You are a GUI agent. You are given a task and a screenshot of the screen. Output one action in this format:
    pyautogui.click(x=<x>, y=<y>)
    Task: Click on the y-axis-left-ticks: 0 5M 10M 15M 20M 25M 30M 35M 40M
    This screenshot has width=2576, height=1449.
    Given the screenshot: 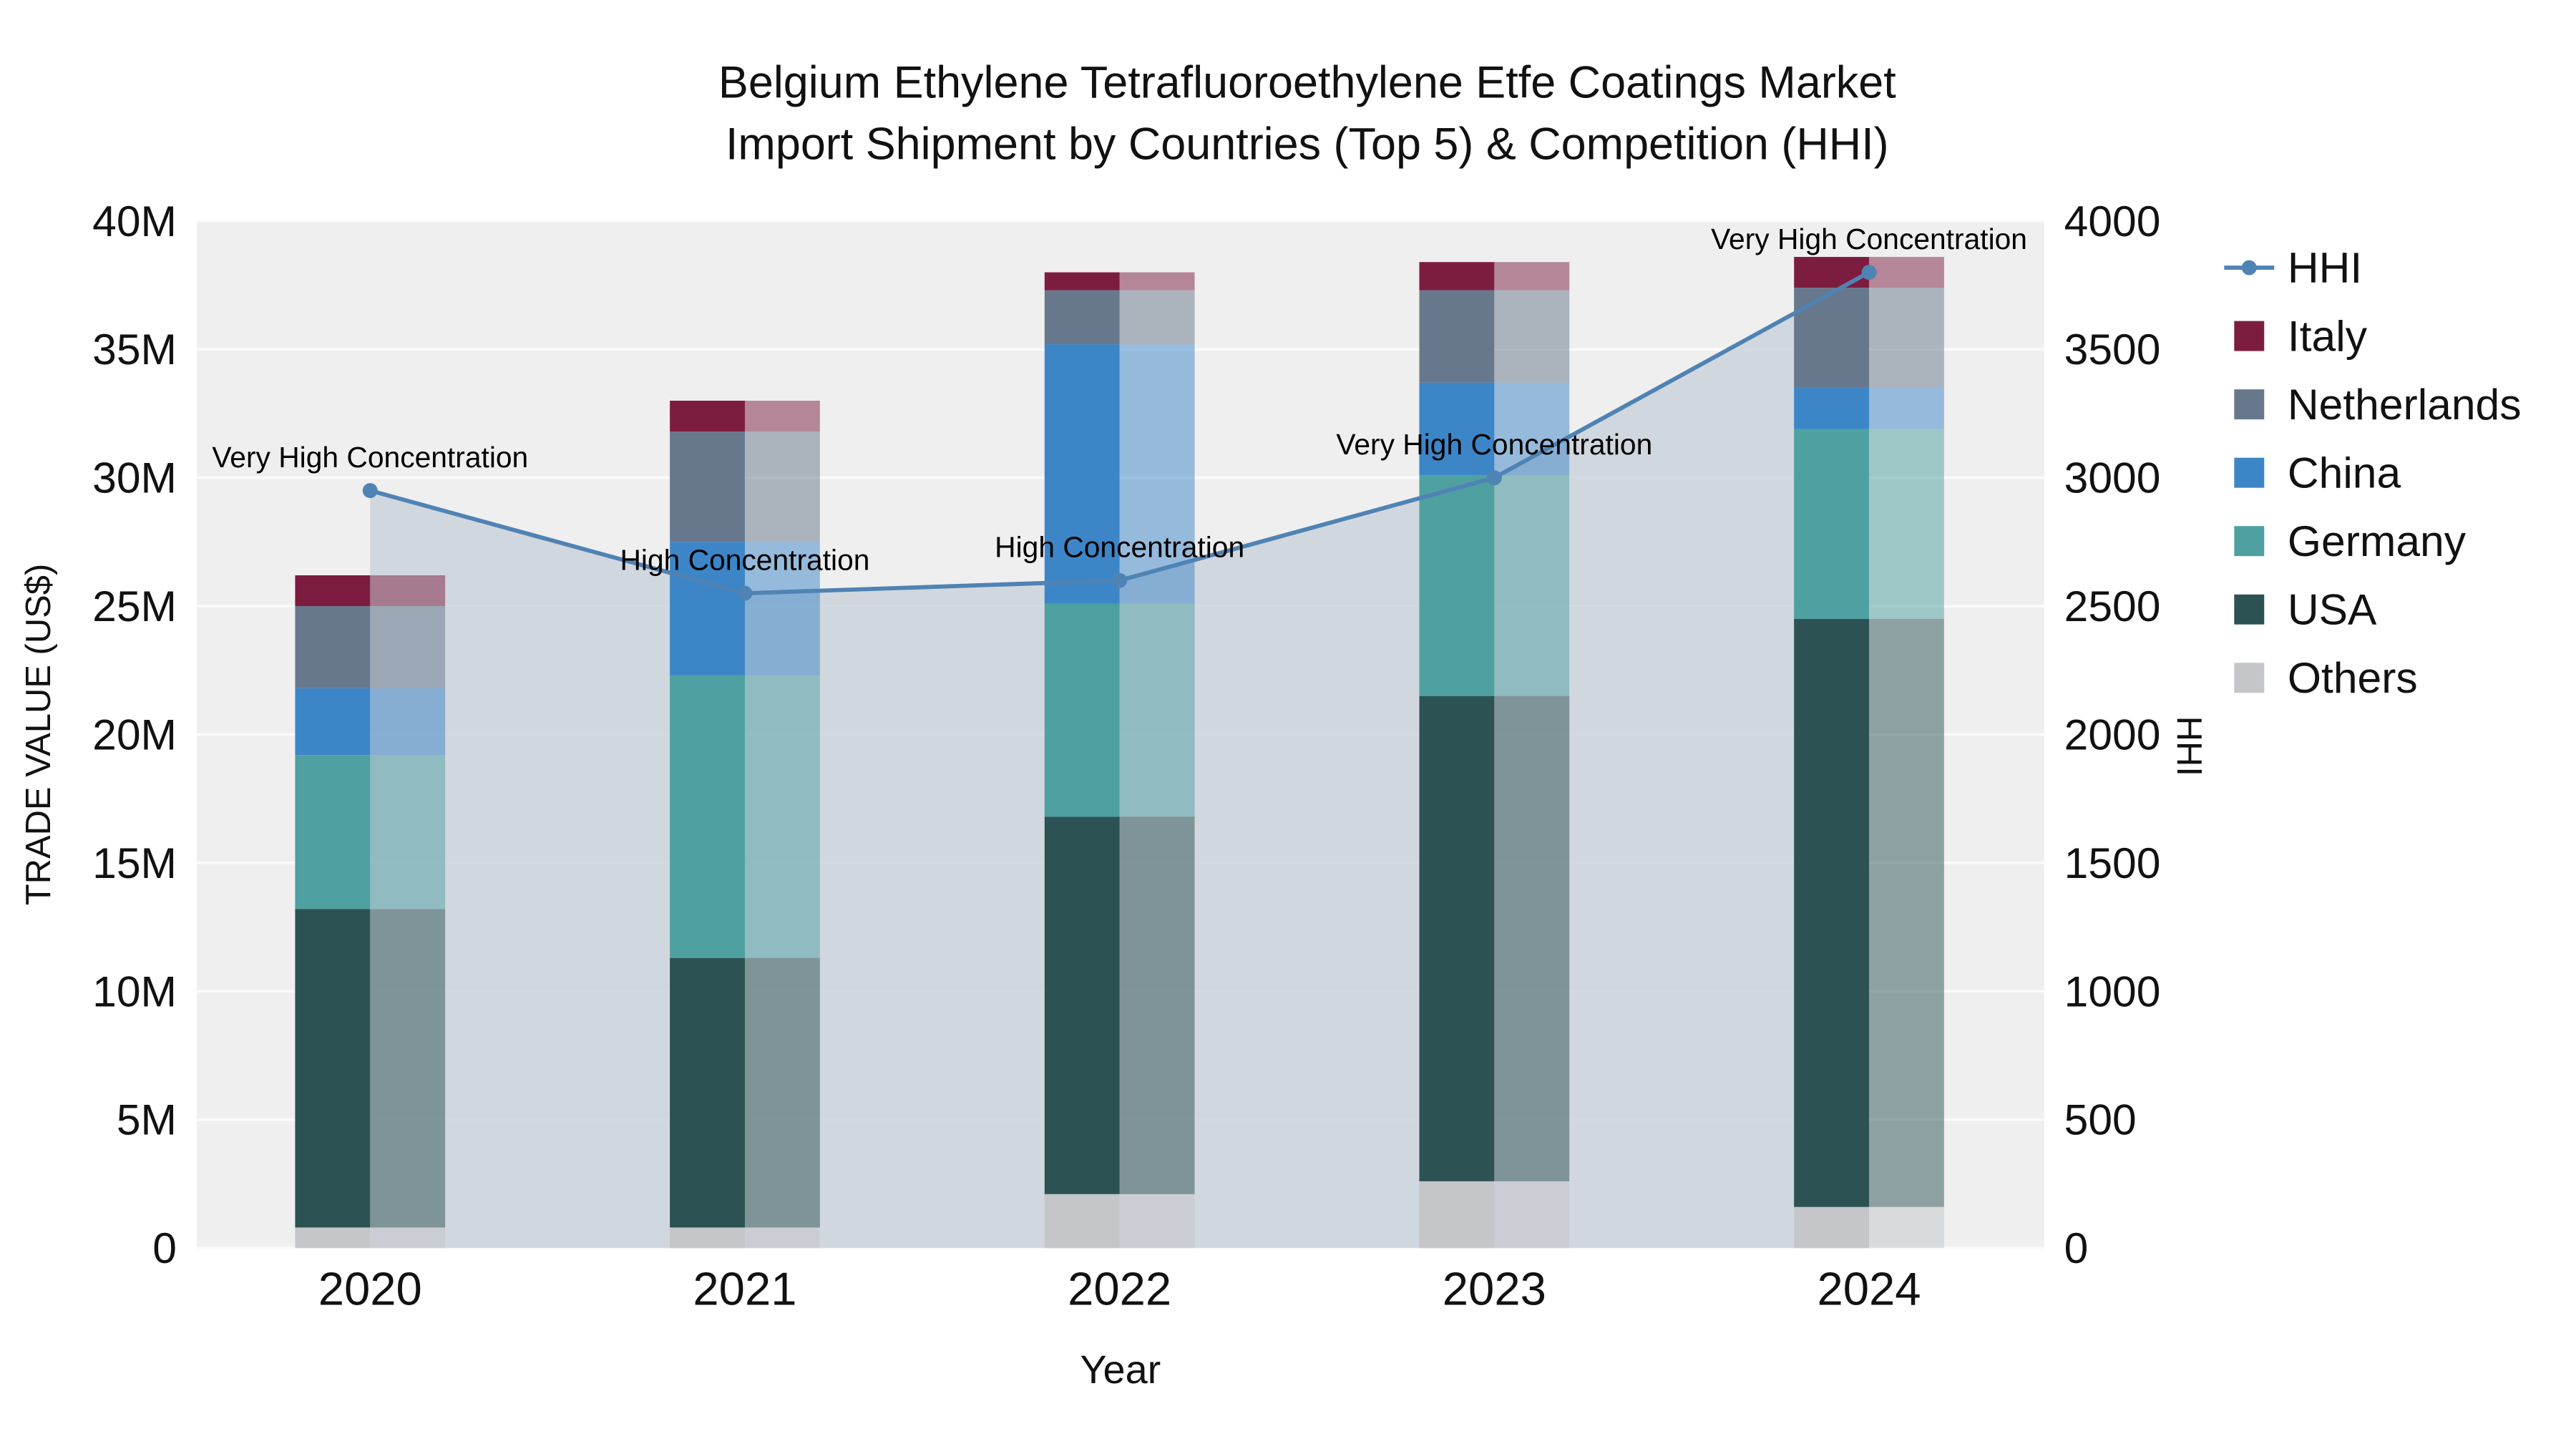 What is the action you would take?
    pyautogui.click(x=134, y=735)
    